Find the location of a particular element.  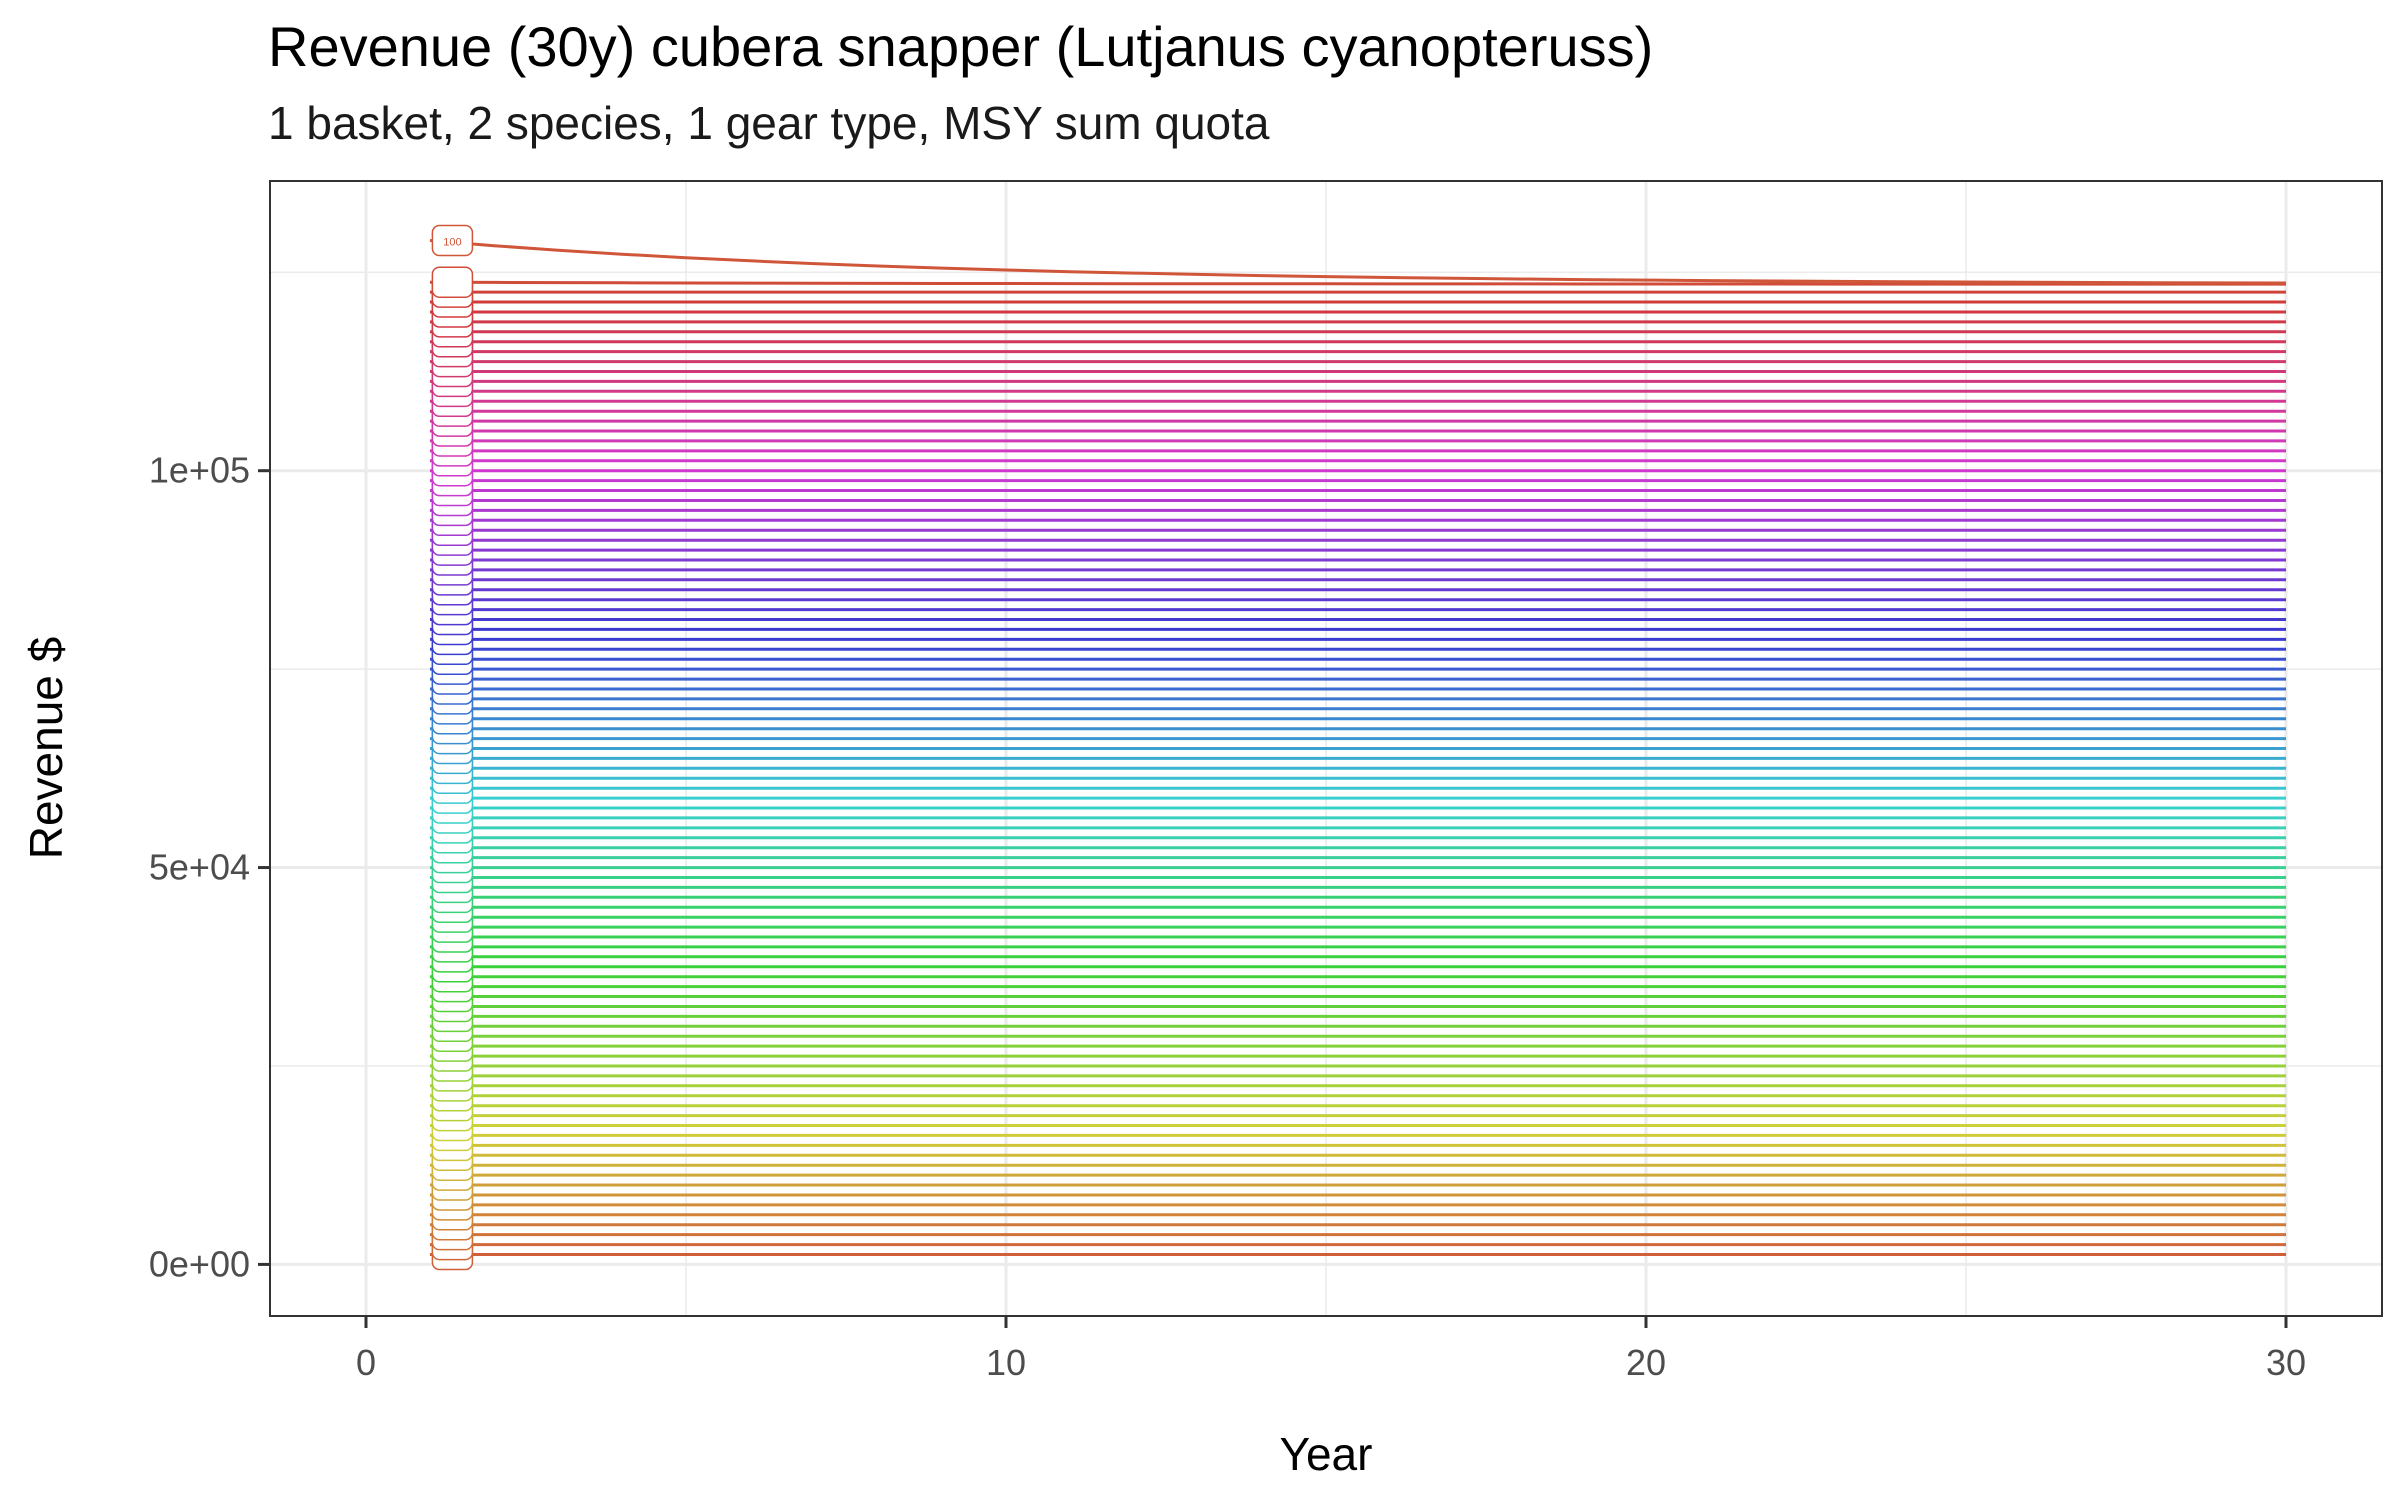

x-tick-label: 10 is located at coordinates (1006, 1362).